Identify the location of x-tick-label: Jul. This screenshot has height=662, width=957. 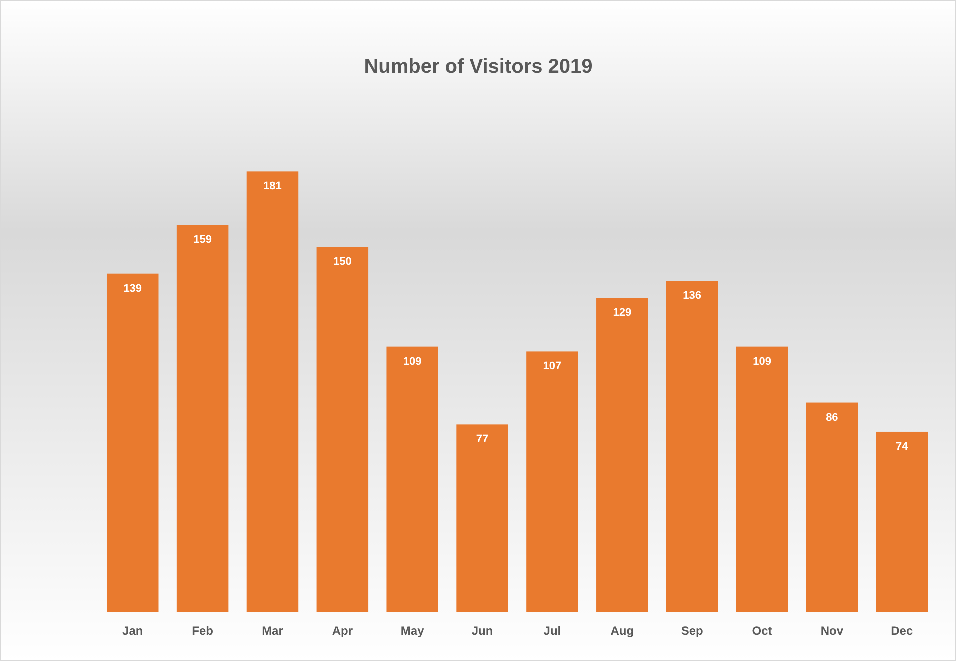
(553, 631).